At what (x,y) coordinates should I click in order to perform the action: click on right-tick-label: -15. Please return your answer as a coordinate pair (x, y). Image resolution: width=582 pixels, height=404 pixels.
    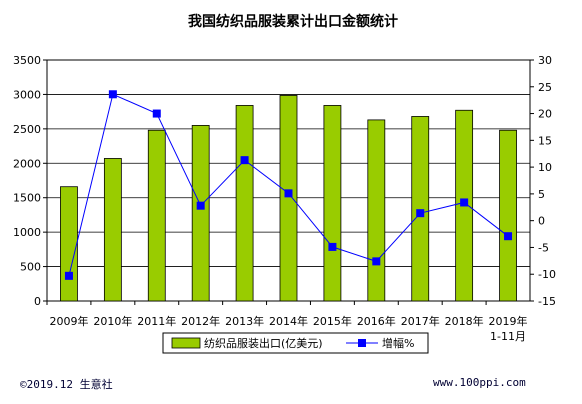
    Looking at the image, I should click on (547, 301).